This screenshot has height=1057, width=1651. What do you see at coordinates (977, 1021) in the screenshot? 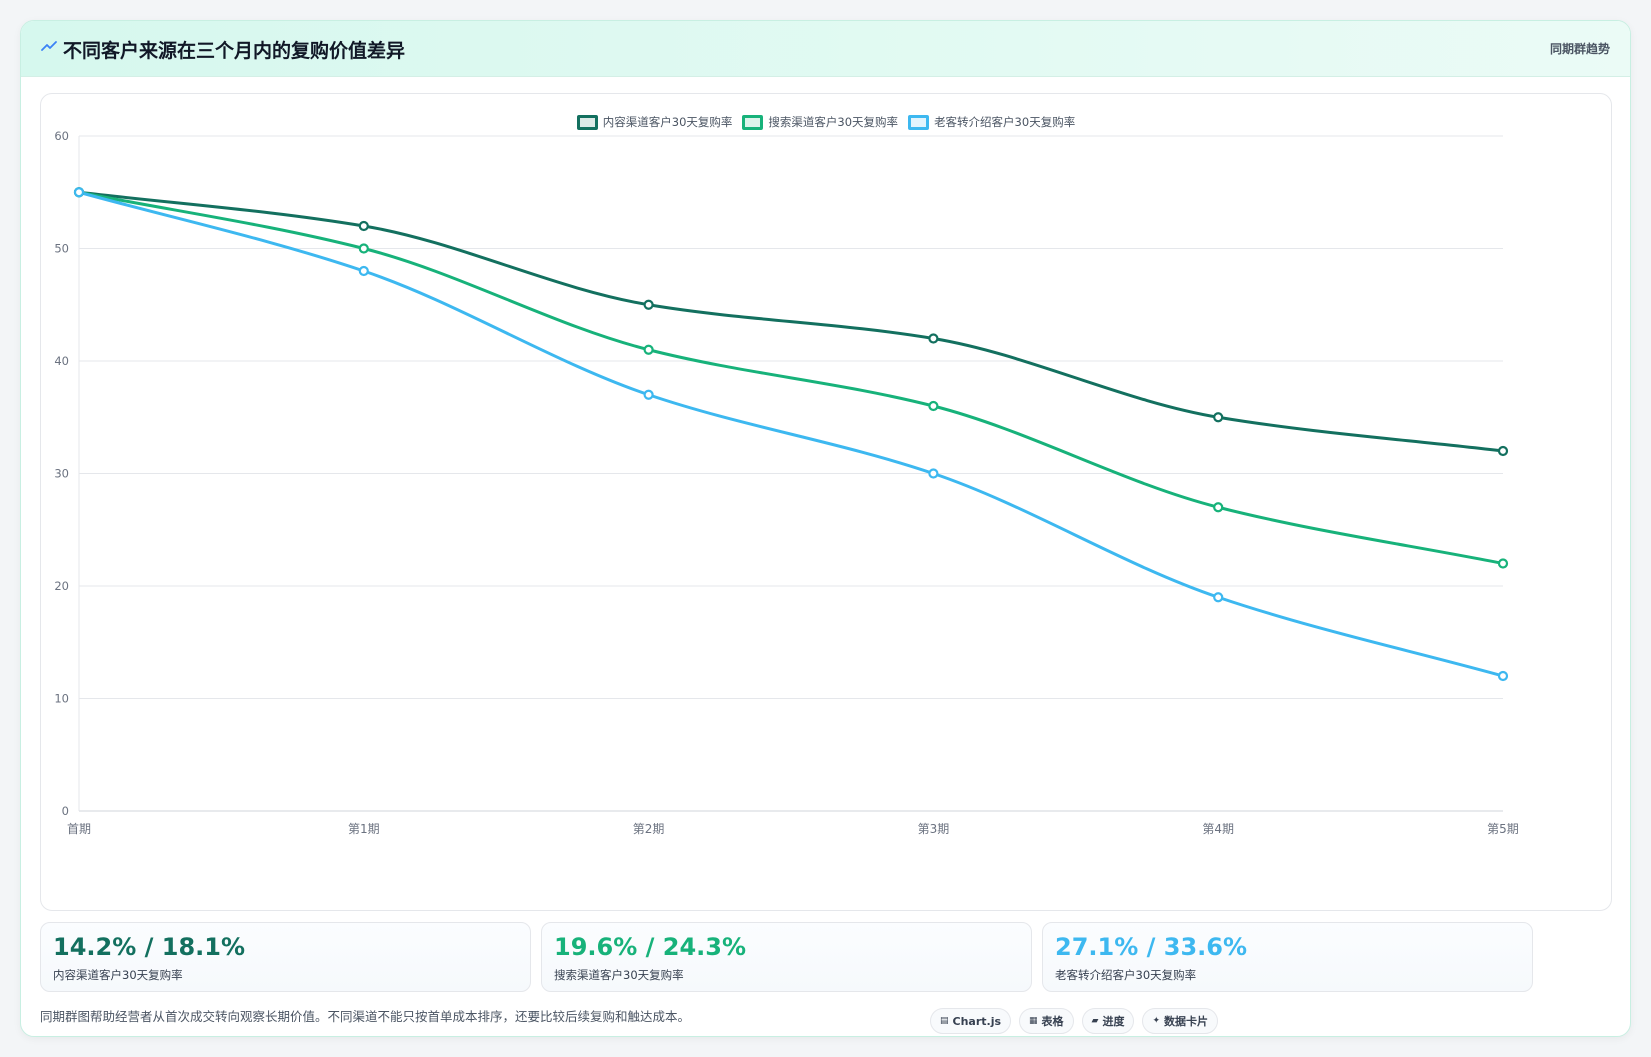
I see `chip-label: Chart.js` at bounding box center [977, 1021].